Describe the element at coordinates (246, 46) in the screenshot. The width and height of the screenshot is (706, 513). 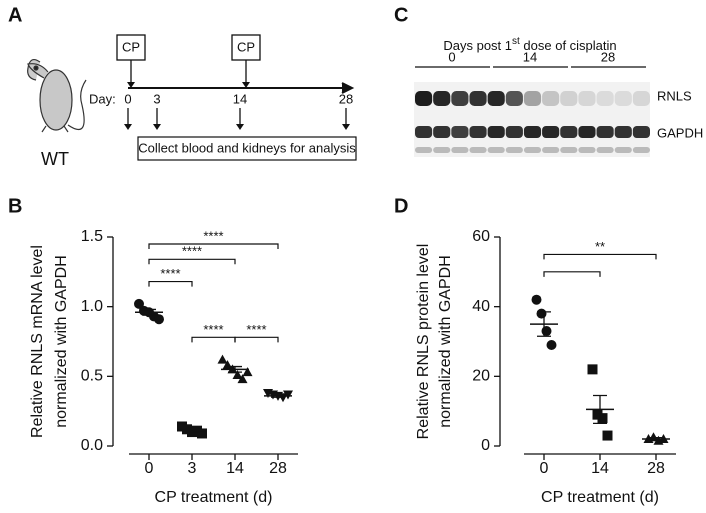
I see `cp-label: CP` at that location.